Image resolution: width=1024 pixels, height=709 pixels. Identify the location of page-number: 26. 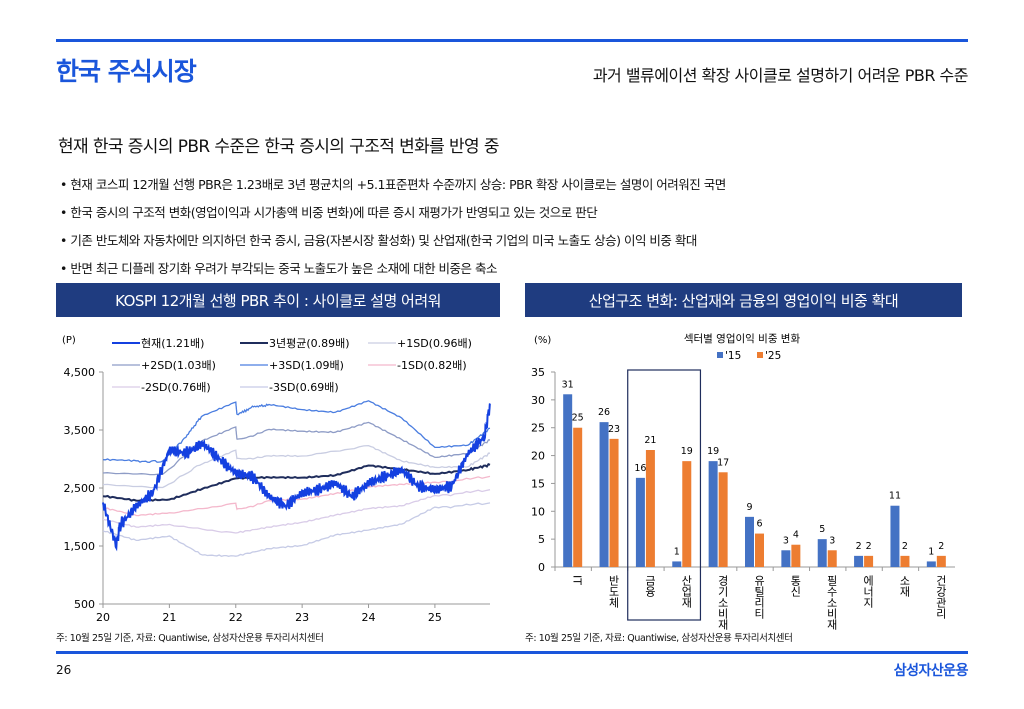
(64, 670).